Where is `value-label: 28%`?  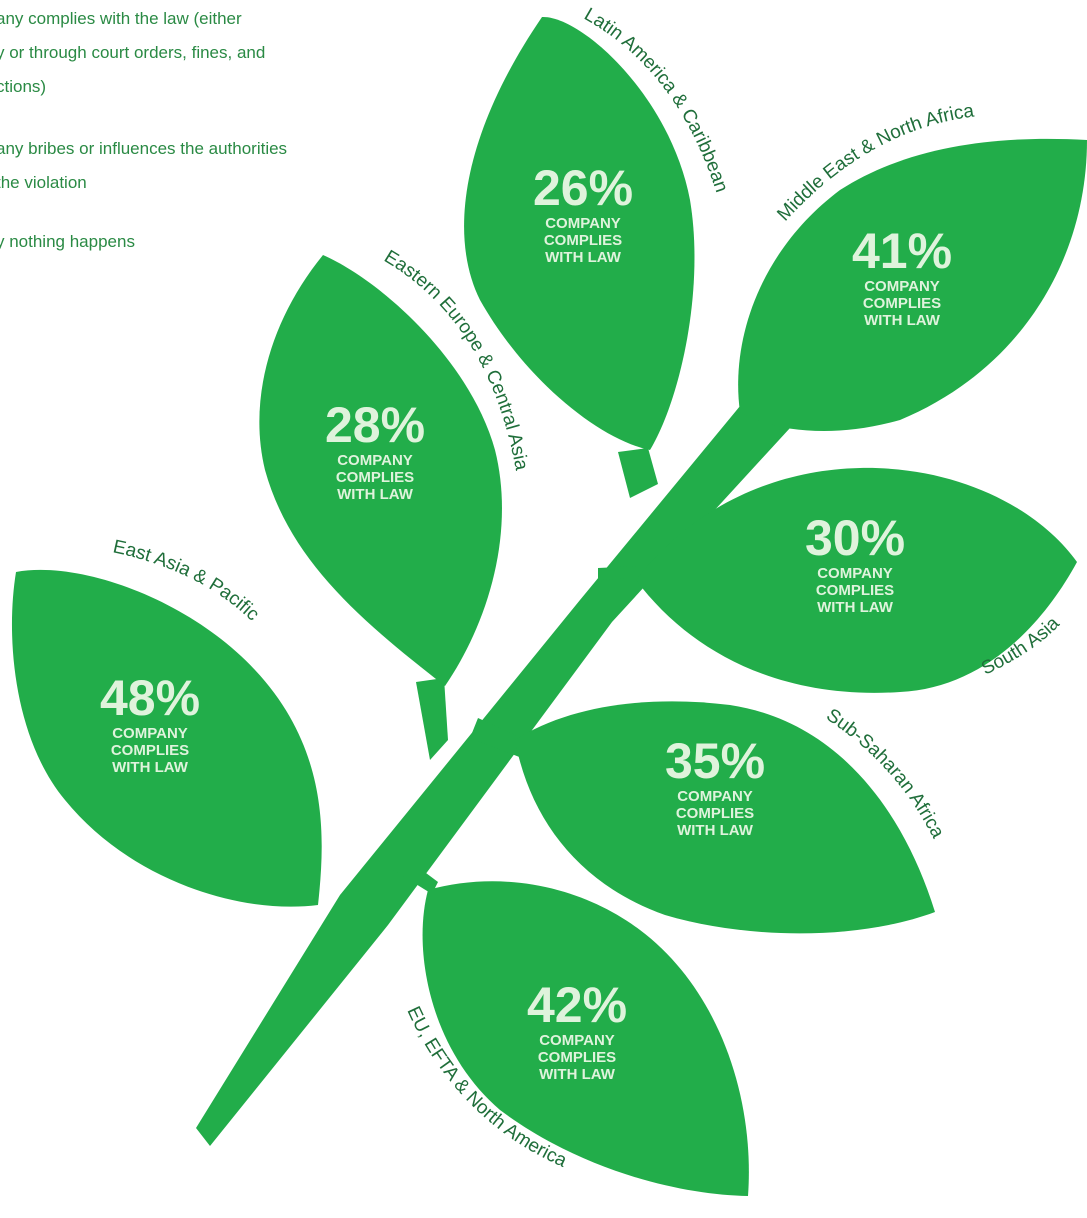
value-label: 28% is located at coordinates (375, 425).